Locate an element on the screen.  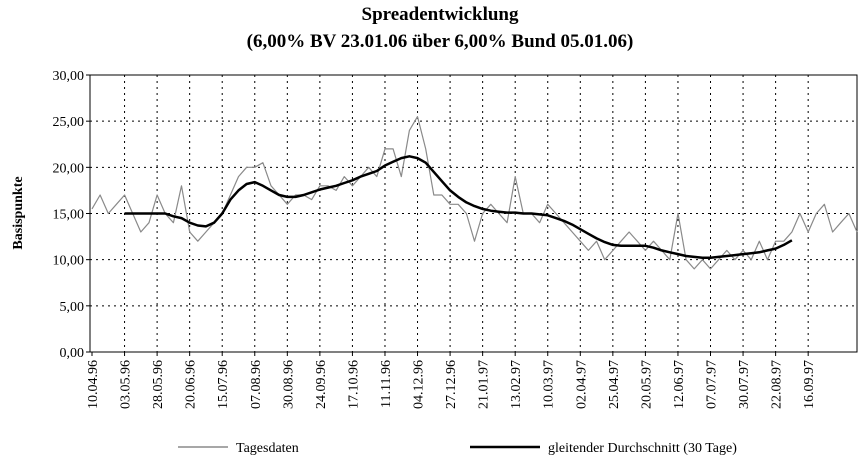
legend-label: gleitender Durchschnitt (30 Tage) is located at coordinates (642, 448).